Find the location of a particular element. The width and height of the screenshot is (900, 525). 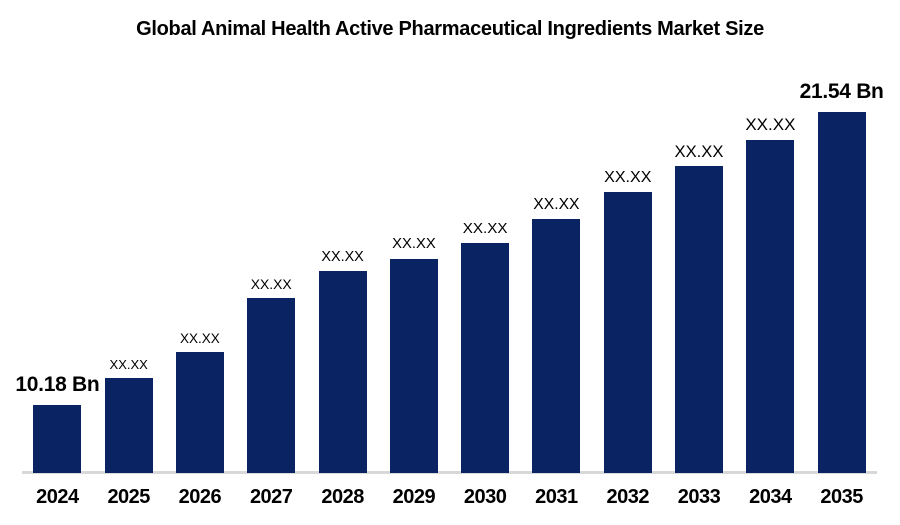

bar-slot-2028: XX.XX is located at coordinates (342, 360).